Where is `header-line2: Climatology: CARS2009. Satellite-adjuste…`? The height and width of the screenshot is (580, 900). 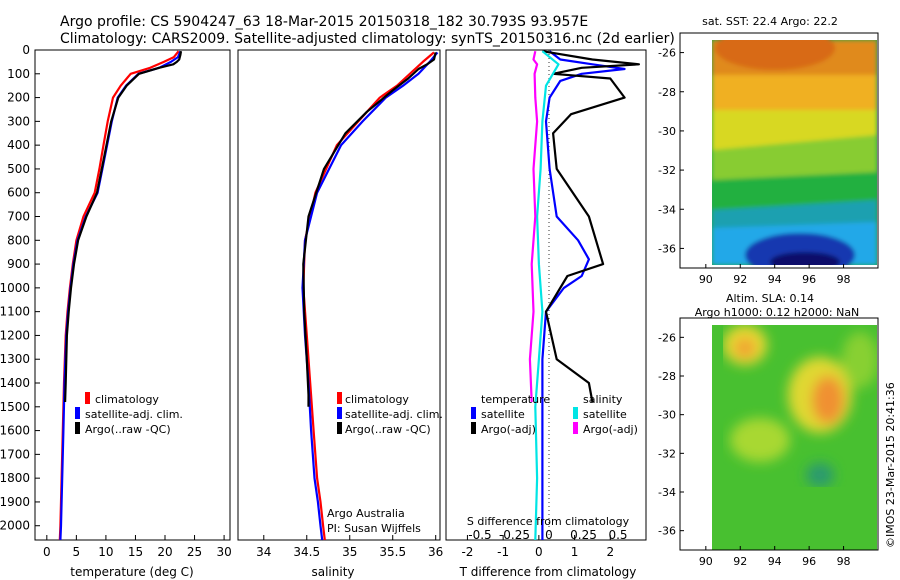 header-line2: Climatology: CARS2009. Satellite-adjuste… is located at coordinates (367, 39).